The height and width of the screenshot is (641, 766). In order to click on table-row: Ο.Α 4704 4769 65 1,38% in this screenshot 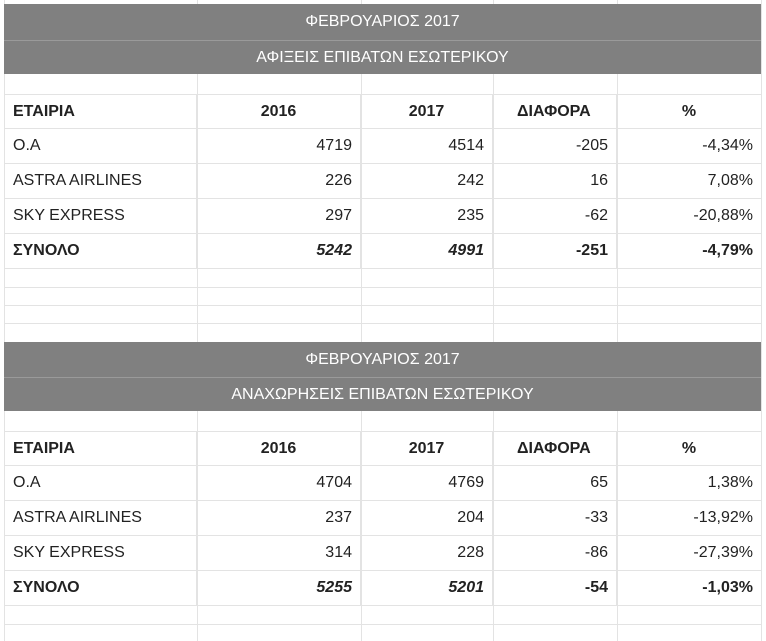, I will do `click(382, 483)`.